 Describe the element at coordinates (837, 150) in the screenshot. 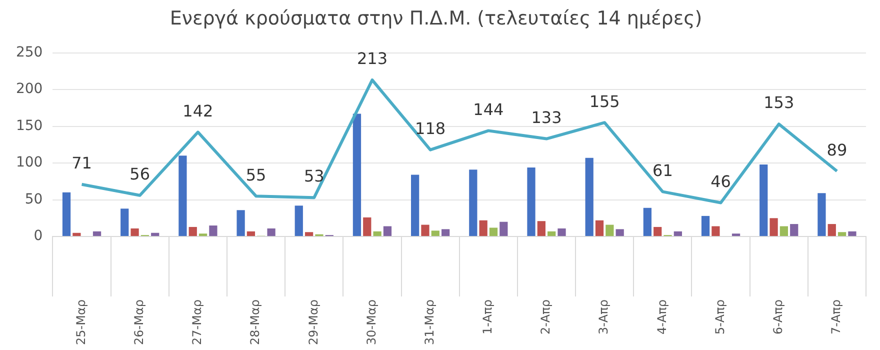

I see `data-label: 89` at that location.